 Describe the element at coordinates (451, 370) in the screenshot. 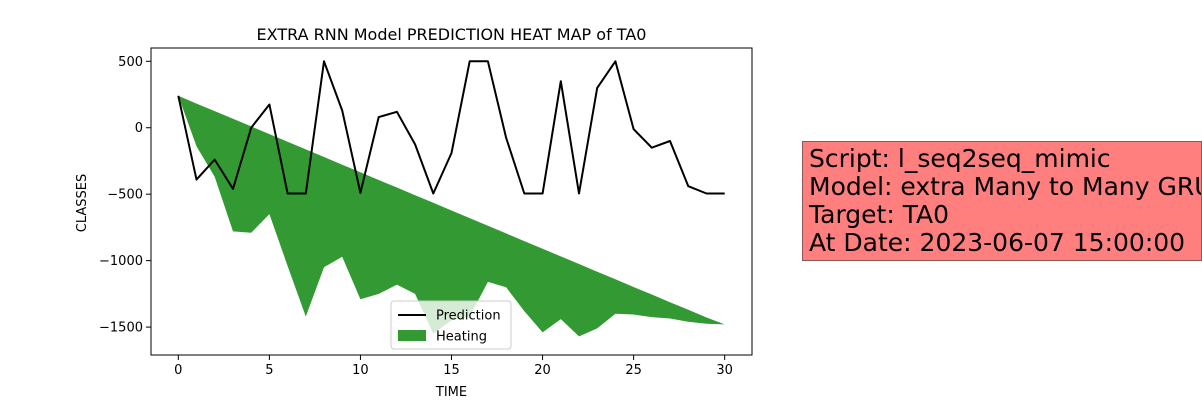

I see `x-tick-label: 15` at that location.